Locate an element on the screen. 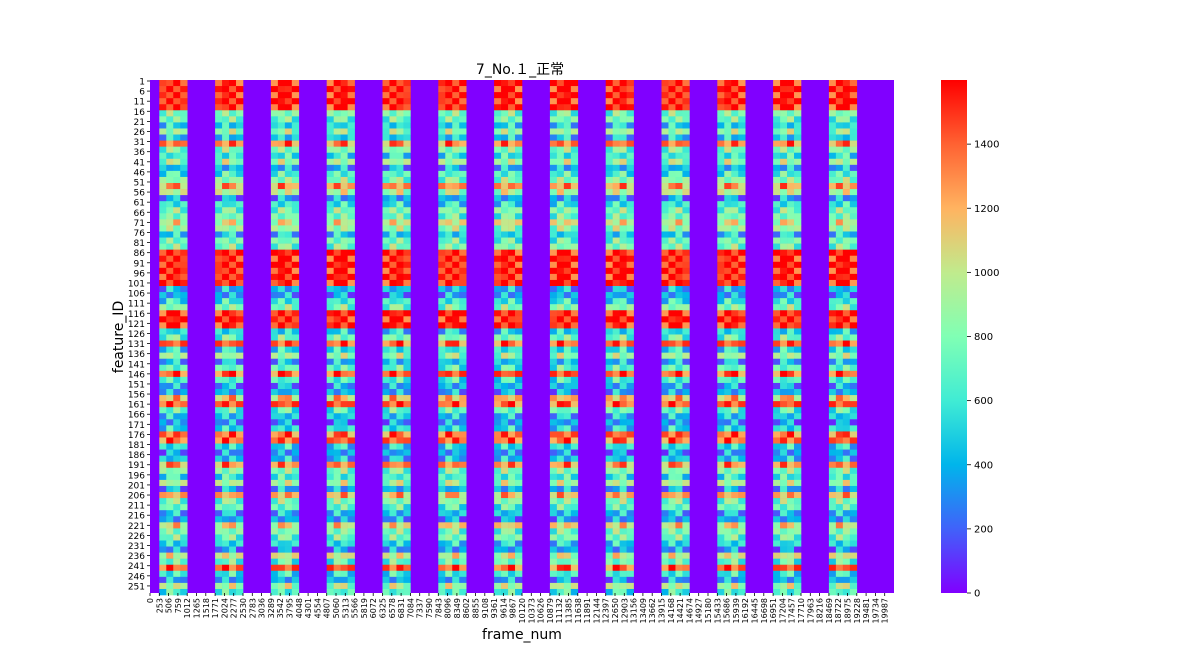  colorbar-tick-label: 1200 is located at coordinates (986, 209).